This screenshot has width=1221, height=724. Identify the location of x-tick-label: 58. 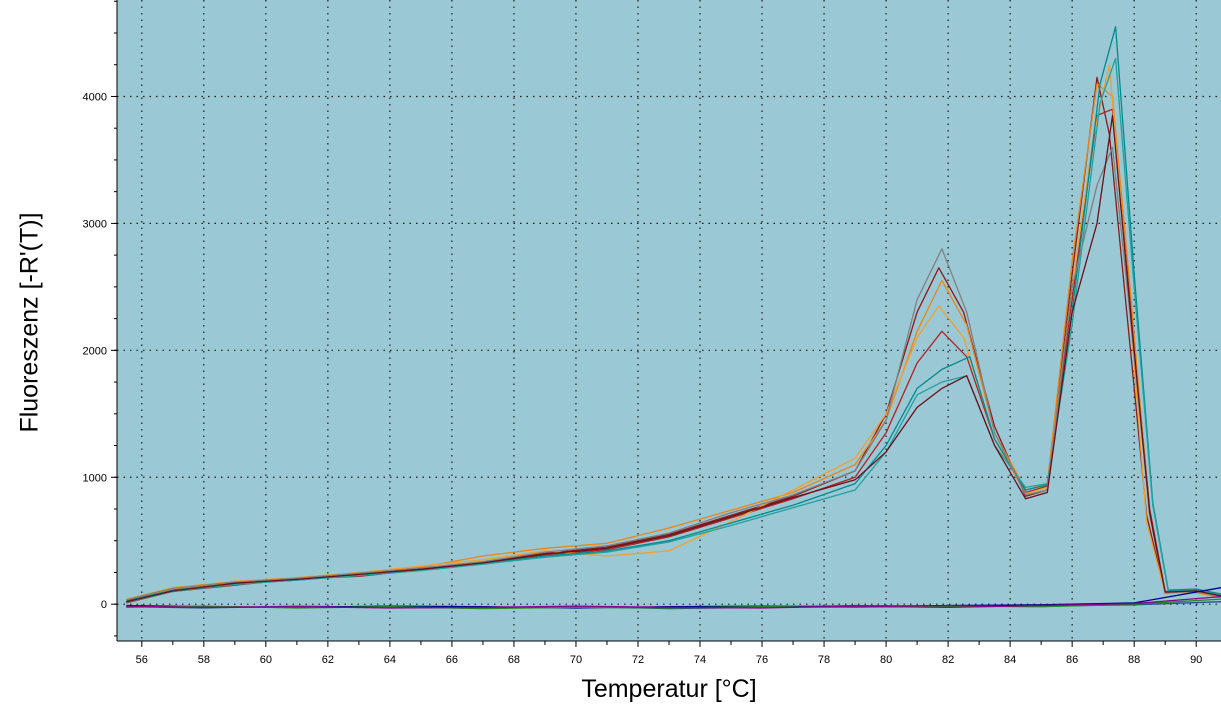
(204, 660).